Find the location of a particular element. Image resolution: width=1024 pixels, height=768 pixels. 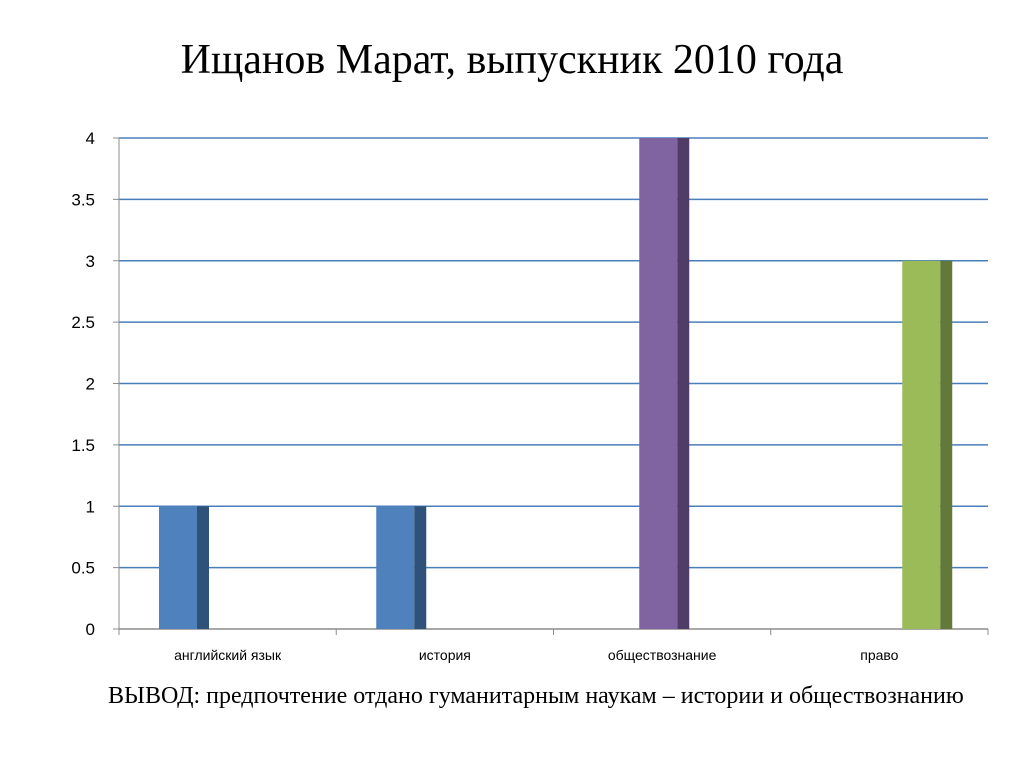

y-tick-label: 2.5 is located at coordinates (83, 322).